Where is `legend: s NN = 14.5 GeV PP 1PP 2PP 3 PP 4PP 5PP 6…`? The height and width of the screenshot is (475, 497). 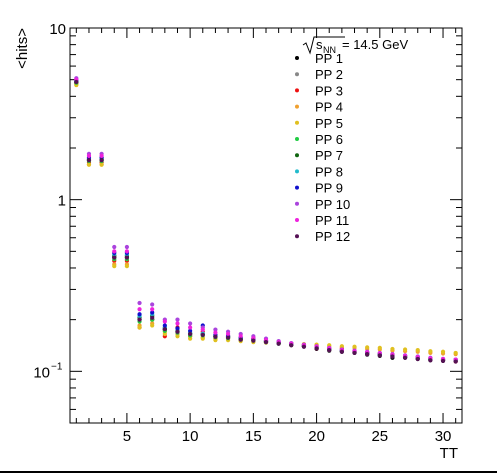 legend: s NN = 14.5 GeV PP 1PP 2PP 3 PP 4PP 5PP 6… is located at coordinates (351, 140).